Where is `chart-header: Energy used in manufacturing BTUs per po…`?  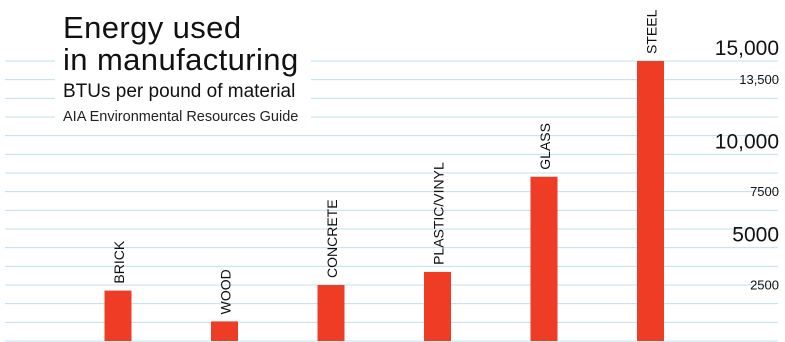
chart-header: Energy used in manufacturing BTUs per po… is located at coordinates (183, 69).